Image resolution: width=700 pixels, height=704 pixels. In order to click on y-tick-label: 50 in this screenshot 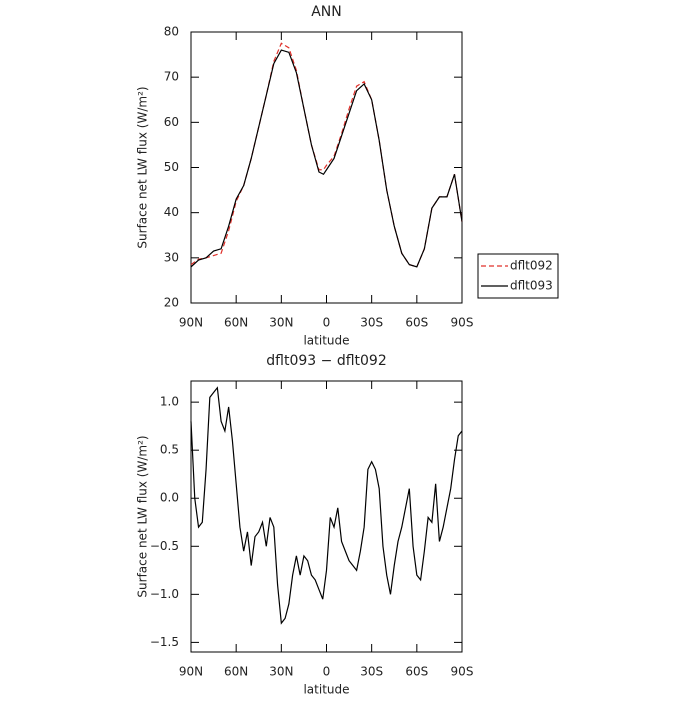, I will do `click(171, 167)`.